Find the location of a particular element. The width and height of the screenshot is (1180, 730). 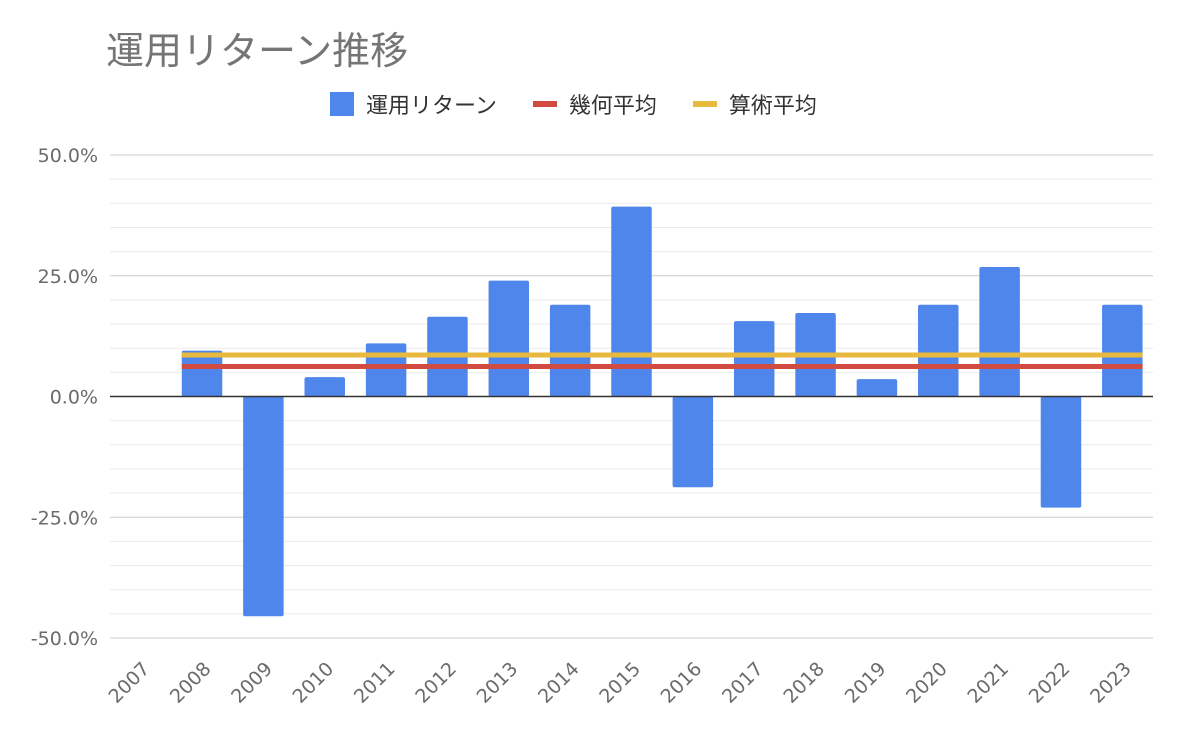

y-tick-label: -25.0% is located at coordinates (64, 518).